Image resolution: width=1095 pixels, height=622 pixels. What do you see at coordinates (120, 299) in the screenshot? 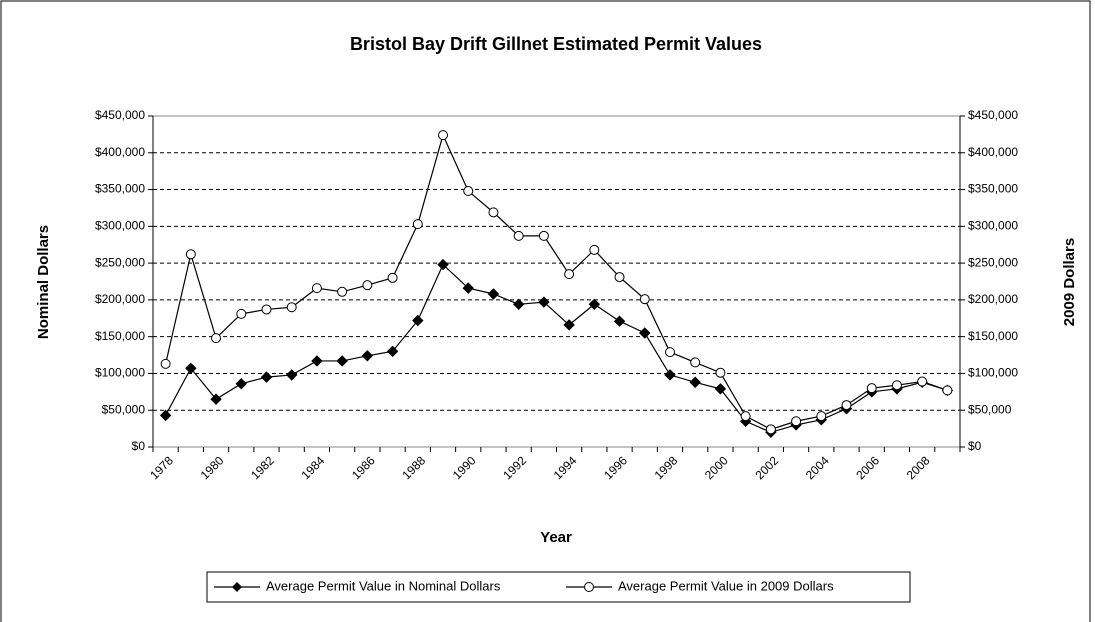
I see `y-tick-label: $200,000` at bounding box center [120, 299].